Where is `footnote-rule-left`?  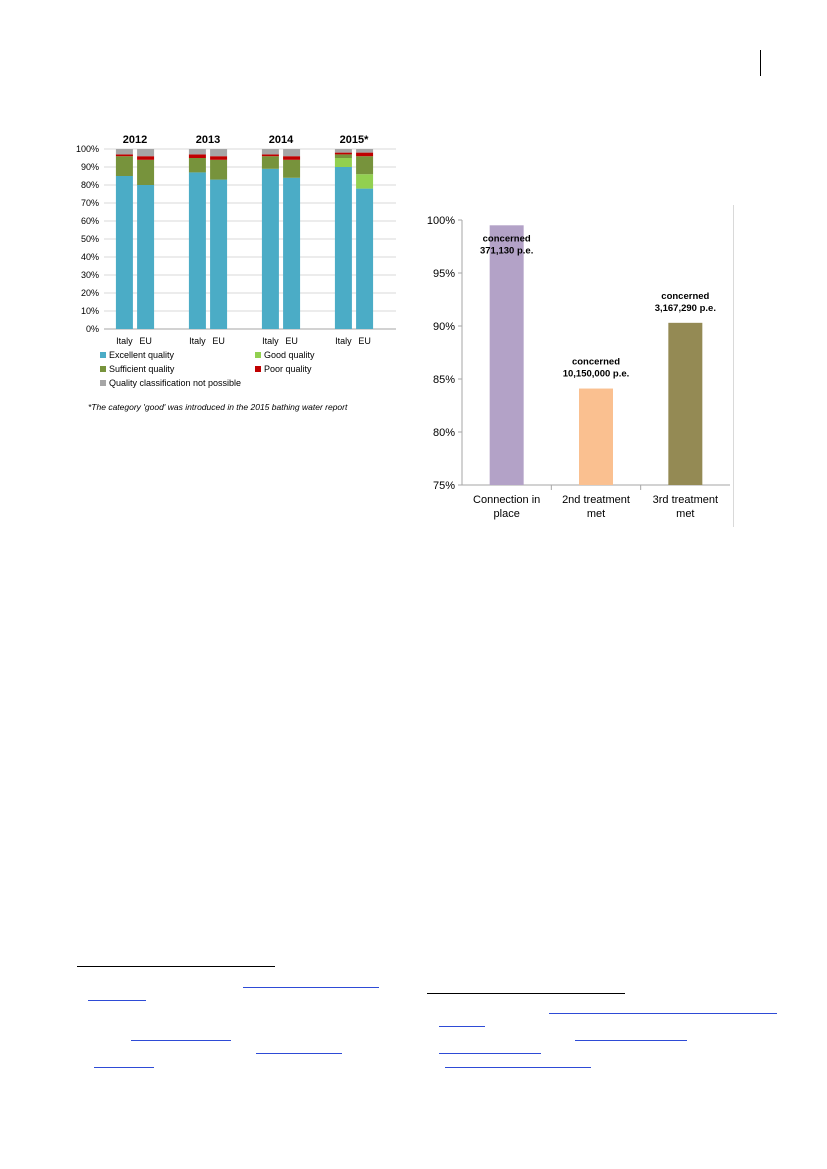 footnote-rule-left is located at coordinates (176, 966).